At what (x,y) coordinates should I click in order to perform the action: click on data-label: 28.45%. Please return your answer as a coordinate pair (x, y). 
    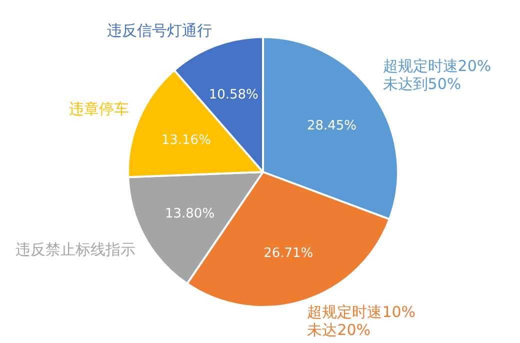
    Looking at the image, I should click on (331, 126).